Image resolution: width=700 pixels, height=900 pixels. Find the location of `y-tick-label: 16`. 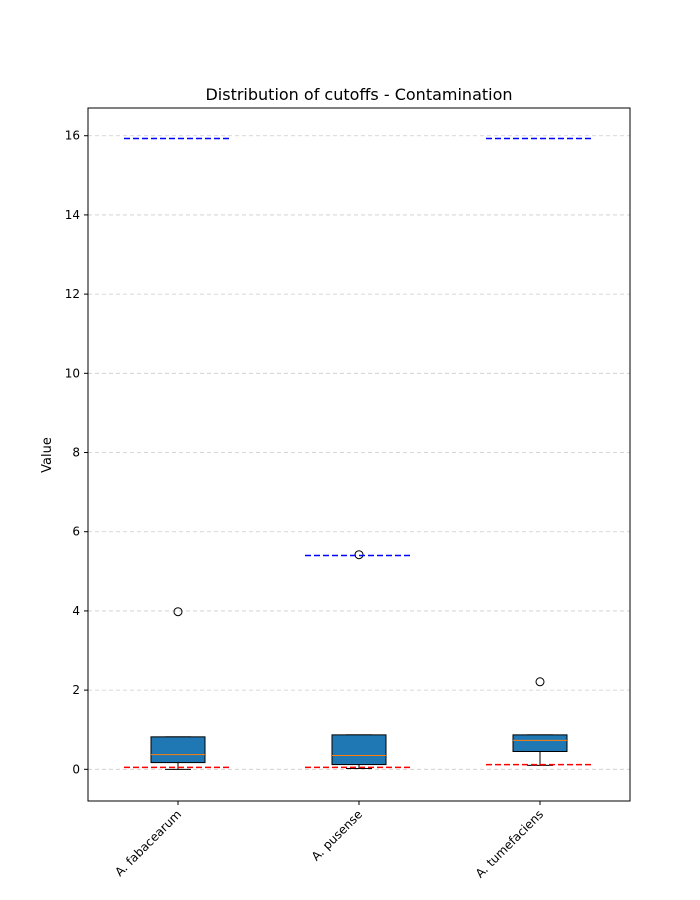

y-tick-label: 16 is located at coordinates (72, 136).